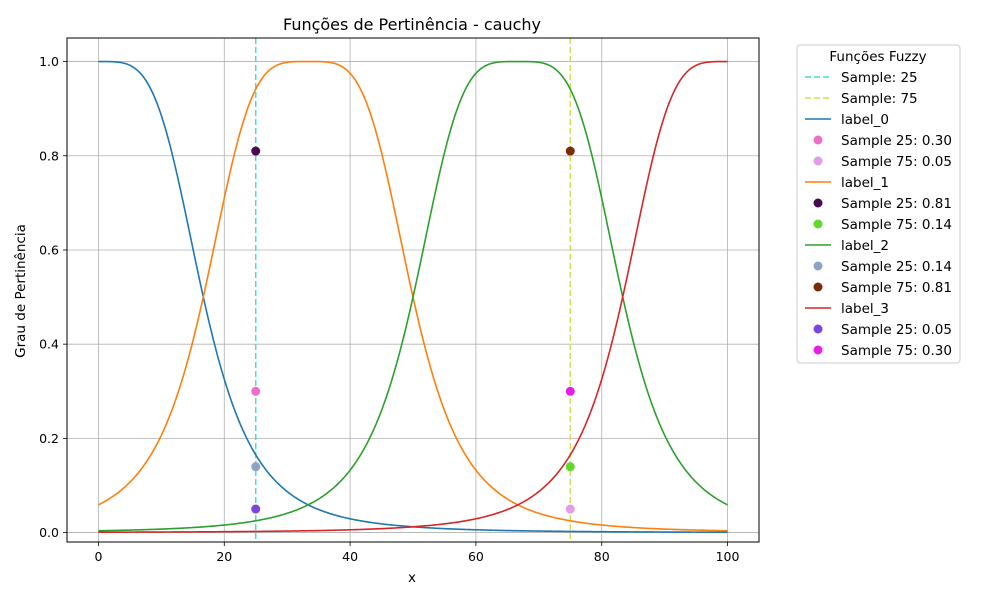  What do you see at coordinates (602, 556) in the screenshot?
I see `x-tick-label: 80` at bounding box center [602, 556].